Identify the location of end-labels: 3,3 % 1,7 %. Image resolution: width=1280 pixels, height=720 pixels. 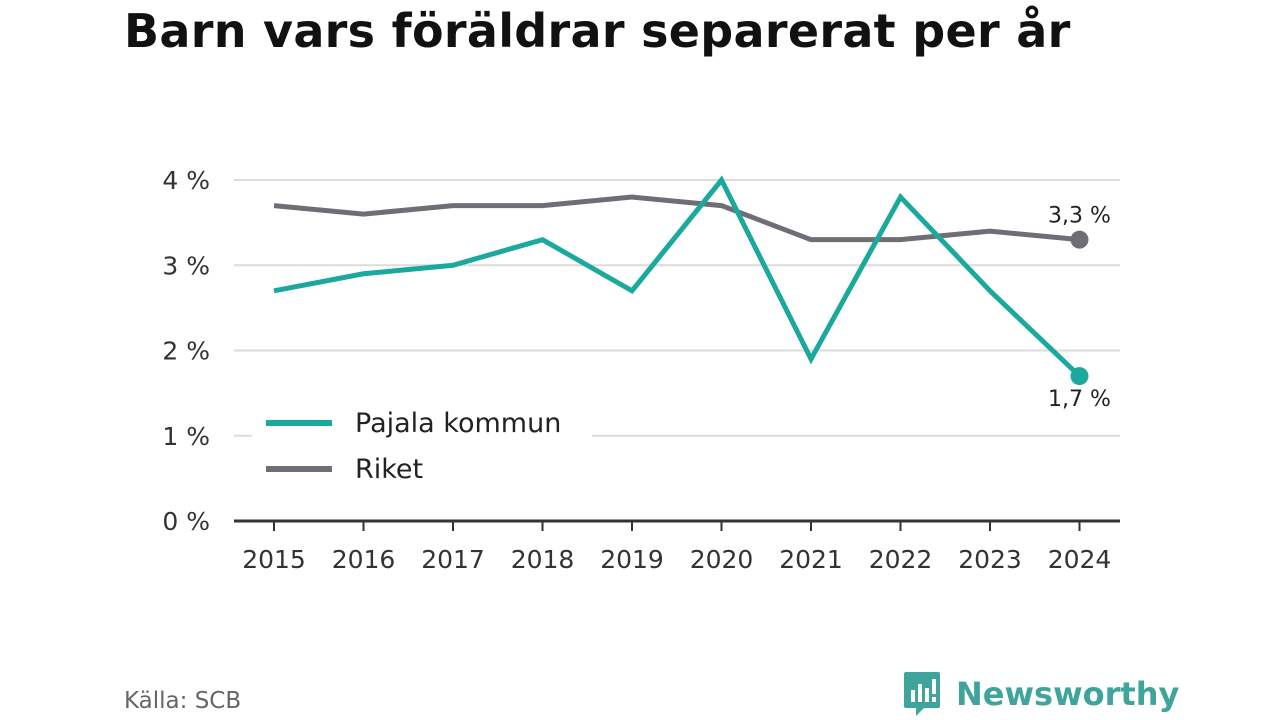
(1079, 308).